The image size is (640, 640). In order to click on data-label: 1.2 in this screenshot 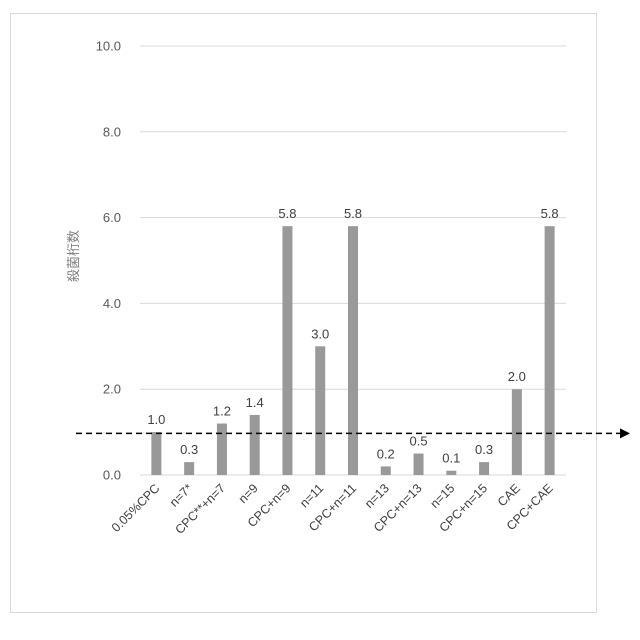, I will do `click(222, 411)`.